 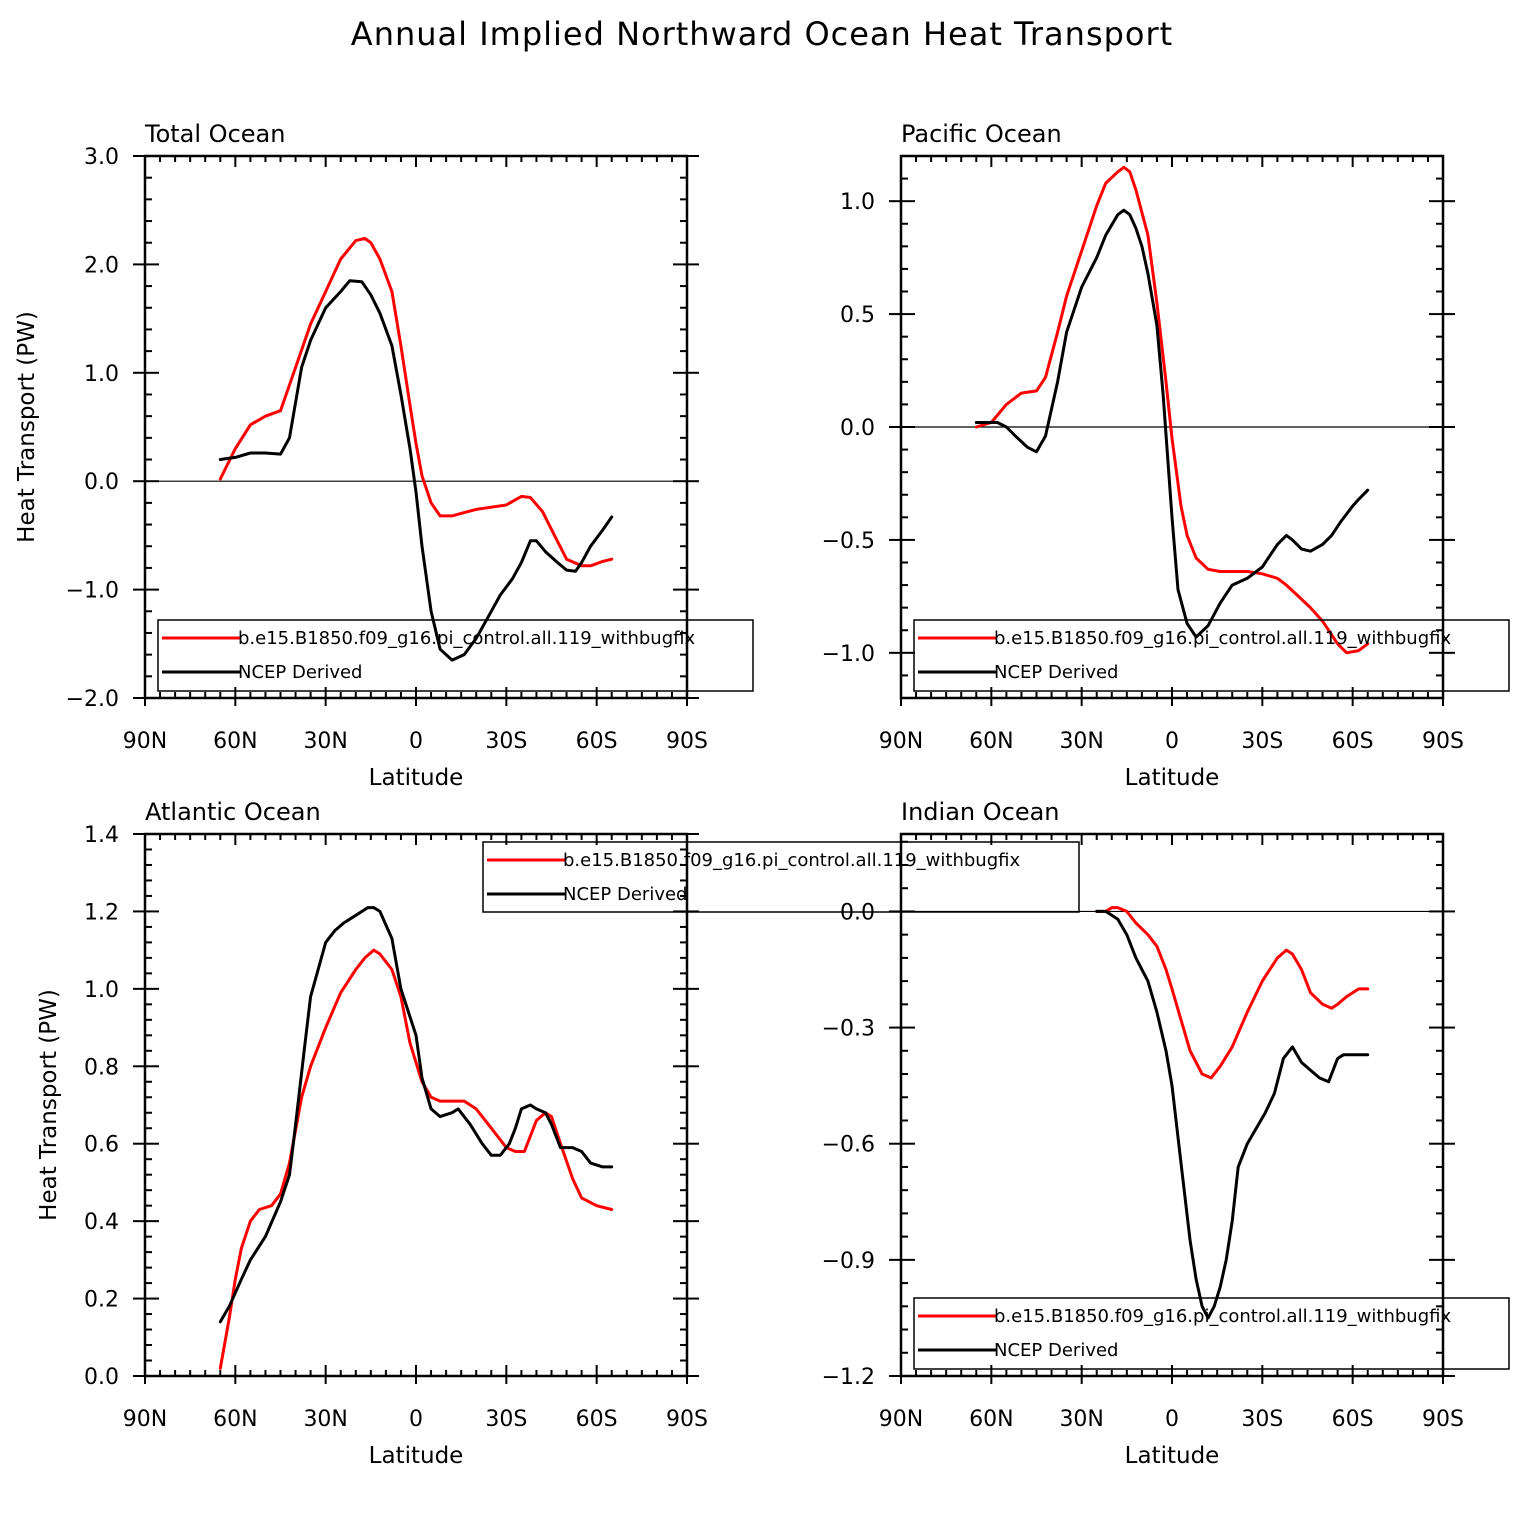 What do you see at coordinates (92, 699) in the screenshot?
I see `y-tick-label: −2.0` at bounding box center [92, 699].